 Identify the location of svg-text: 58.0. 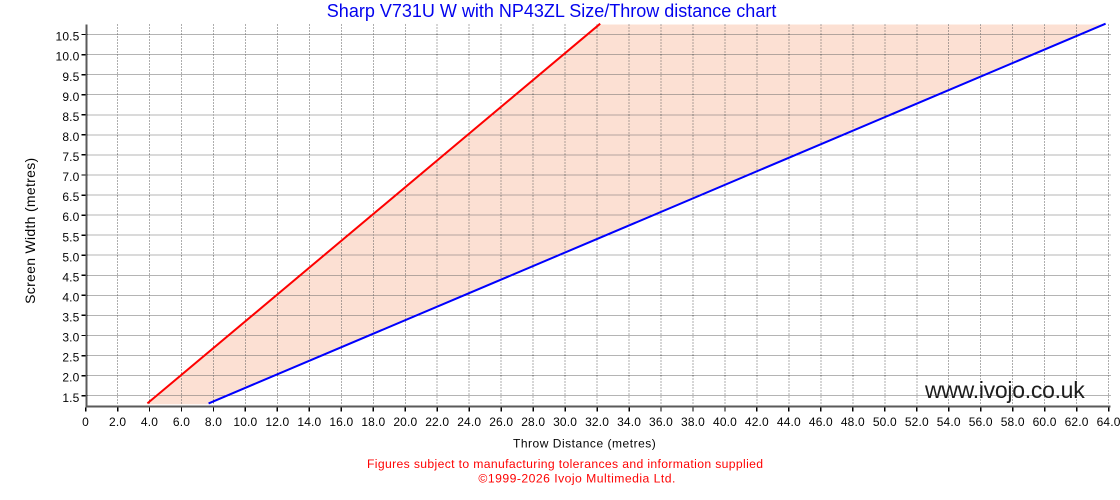
(1013, 422).